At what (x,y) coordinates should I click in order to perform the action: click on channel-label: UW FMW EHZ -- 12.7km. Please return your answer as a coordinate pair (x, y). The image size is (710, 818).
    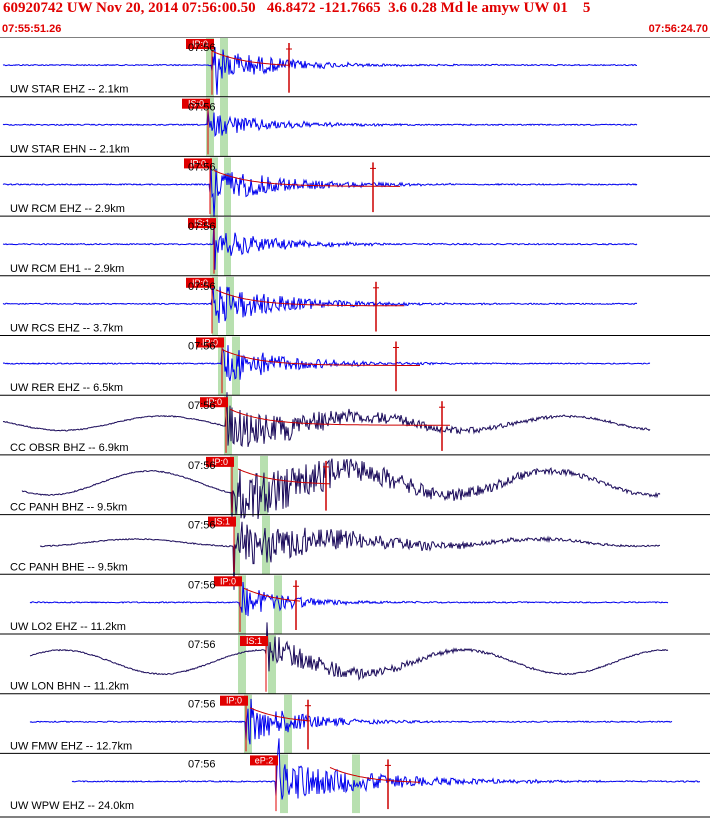
    Looking at the image, I should click on (71, 746).